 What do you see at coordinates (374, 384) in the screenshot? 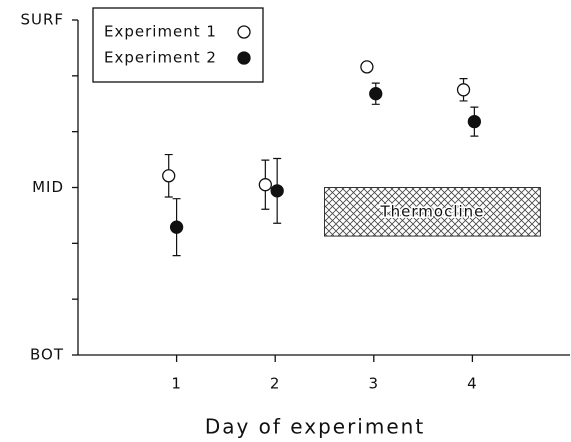
I see `x-tick-label: 3` at bounding box center [374, 384].